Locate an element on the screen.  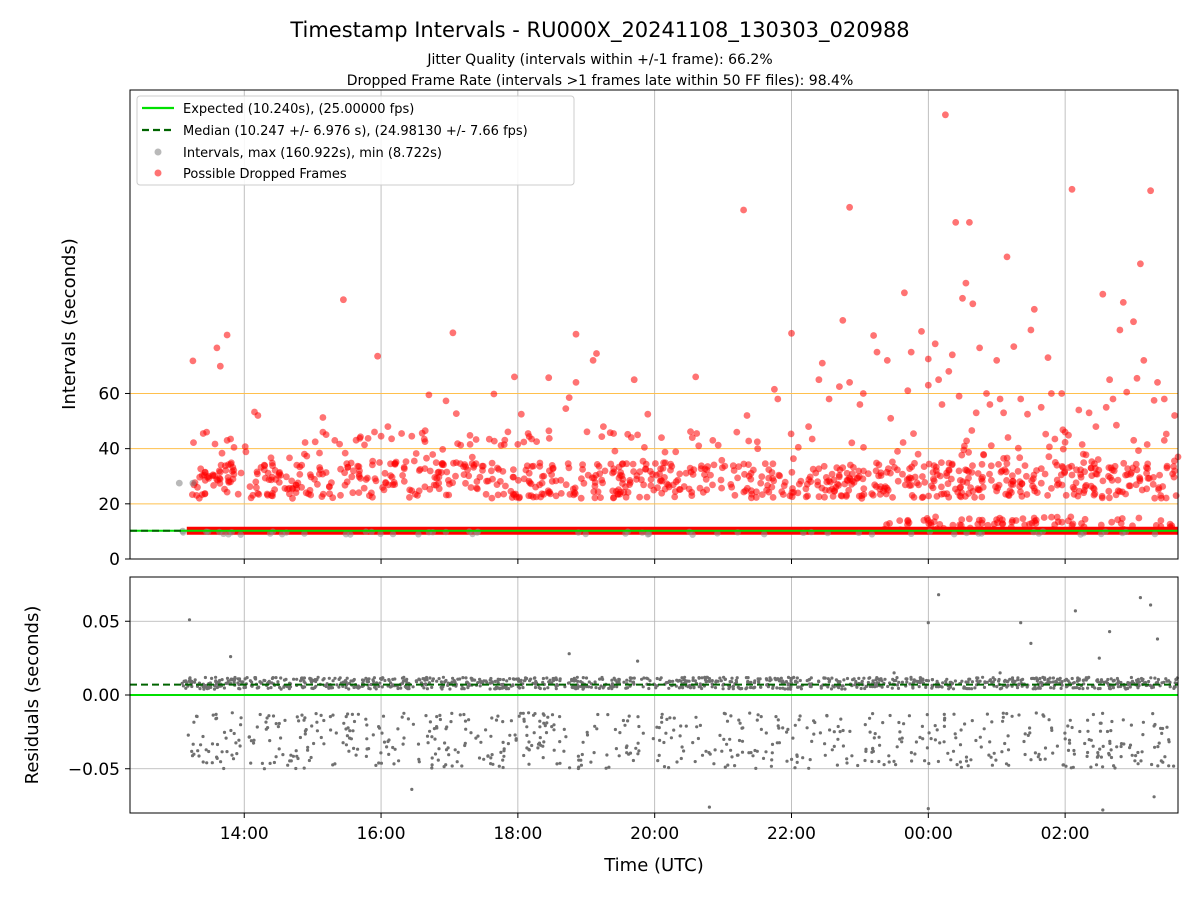
interval-point is located at coordinates (346, 534).